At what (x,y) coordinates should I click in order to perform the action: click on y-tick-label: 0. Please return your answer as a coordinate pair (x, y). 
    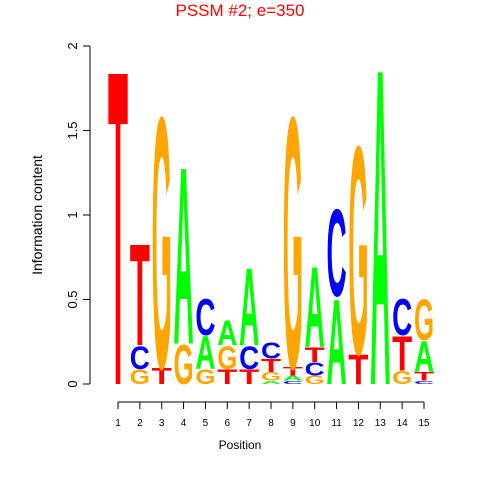
    Looking at the image, I should click on (72, 383).